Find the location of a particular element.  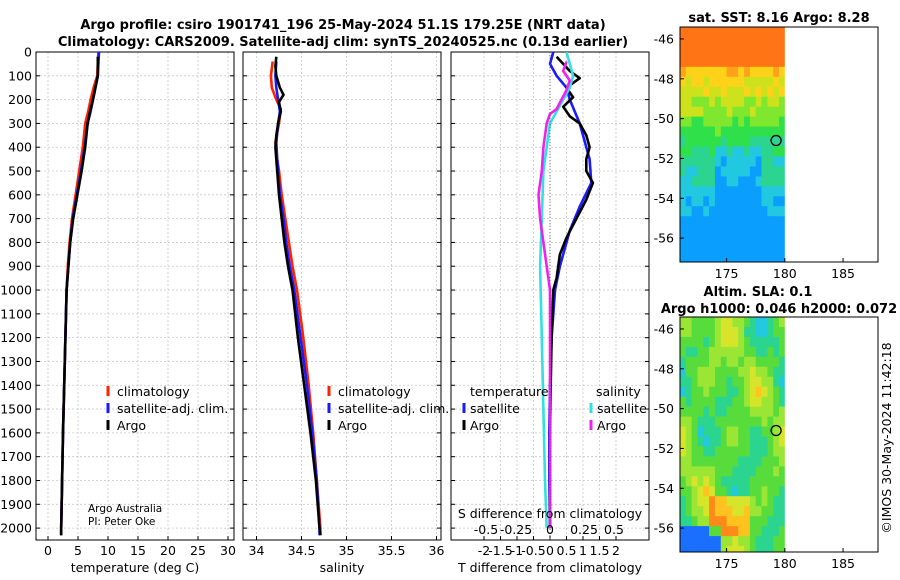

y-tick-label: 1100 is located at coordinates (16, 313).